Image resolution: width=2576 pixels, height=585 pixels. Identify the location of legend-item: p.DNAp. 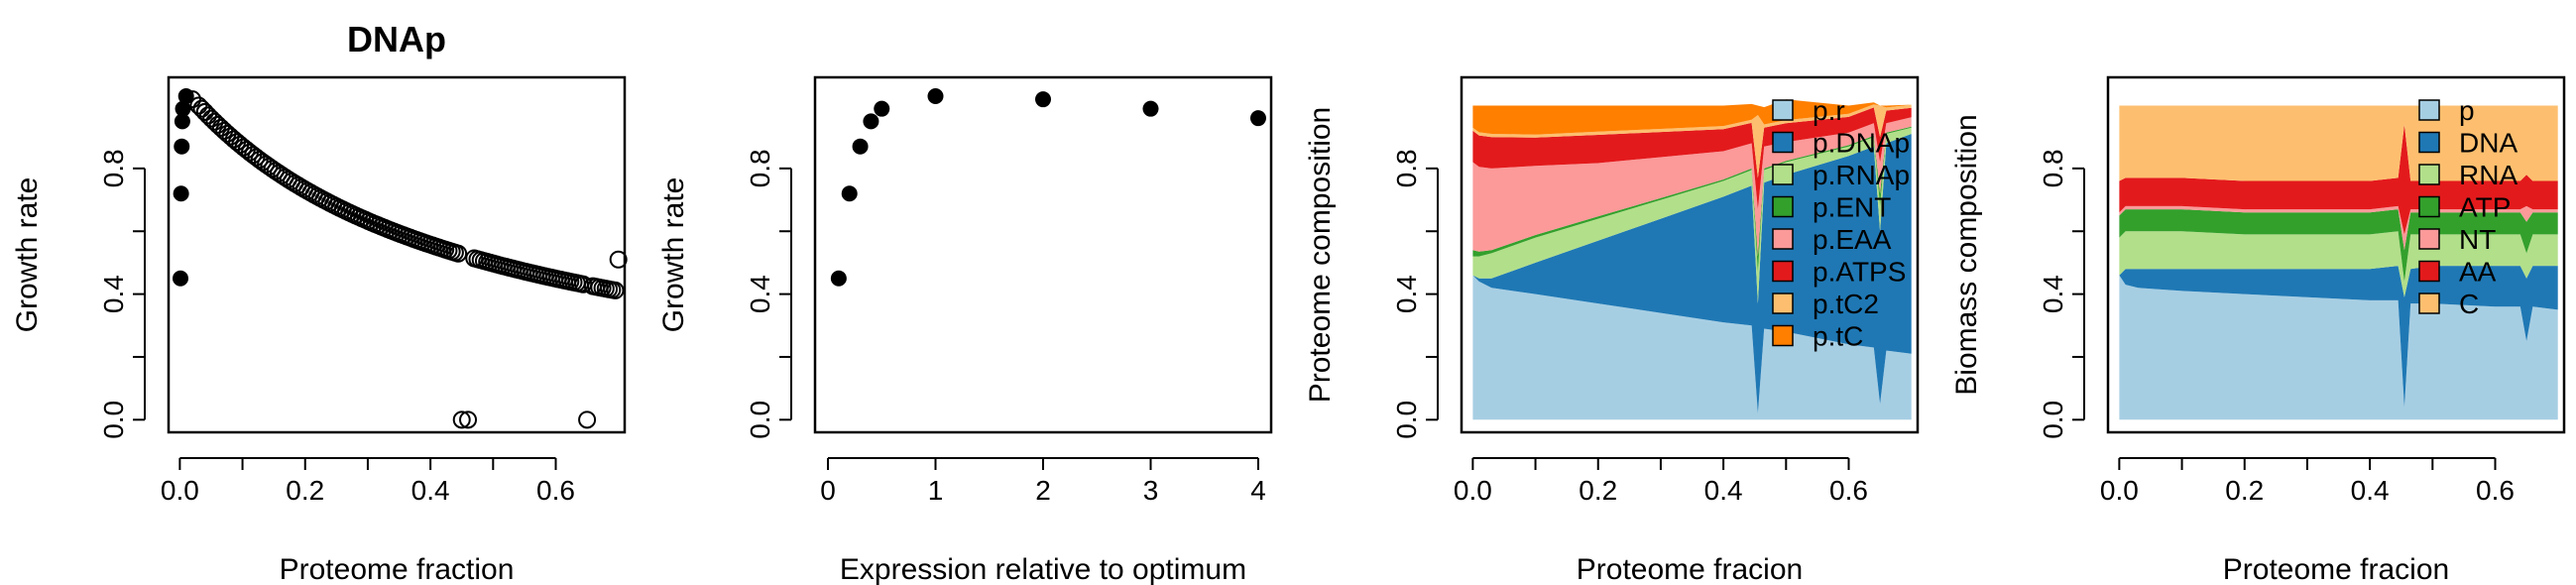
(1861, 143).